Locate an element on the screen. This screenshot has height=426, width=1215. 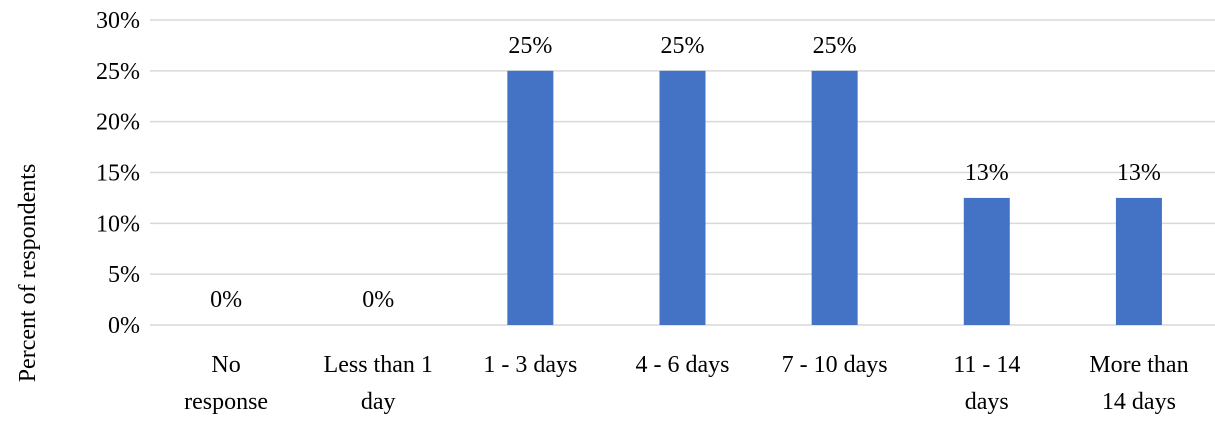
x-tick-label: 7 - 10 days is located at coordinates (835, 365).